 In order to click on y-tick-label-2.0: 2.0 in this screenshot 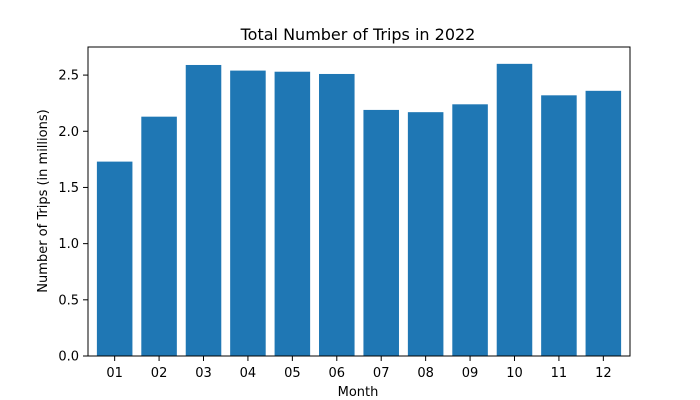, I will do `click(68, 132)`.